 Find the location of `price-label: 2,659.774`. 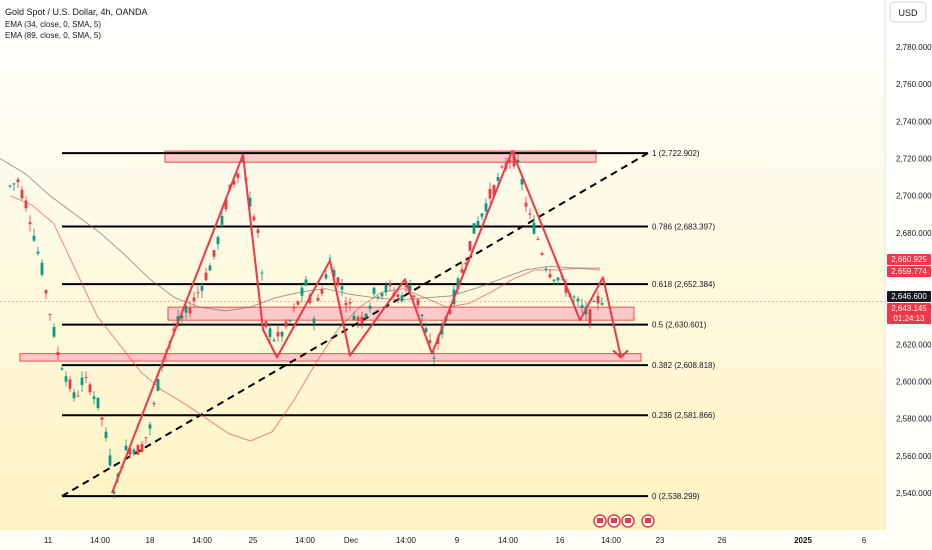

price-label: 2,659.774 is located at coordinates (909, 271).